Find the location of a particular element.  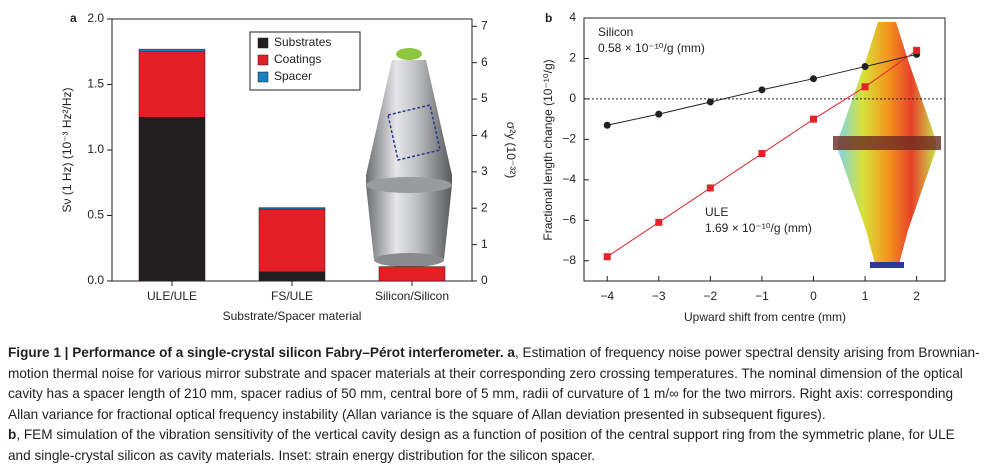

caption-label: b is located at coordinates (12, 434).